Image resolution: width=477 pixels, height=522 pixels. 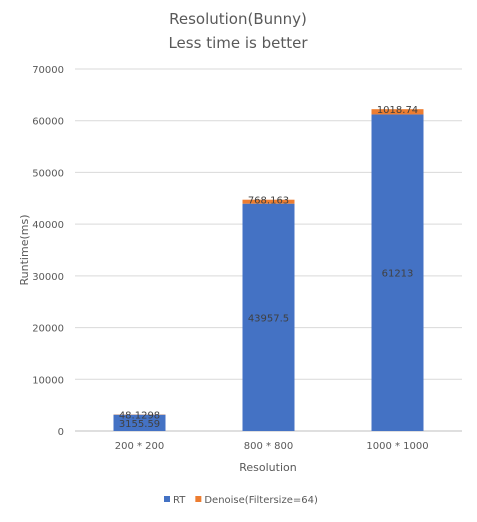 I want to click on y-tick-label: 0, so click(x=61, y=432).